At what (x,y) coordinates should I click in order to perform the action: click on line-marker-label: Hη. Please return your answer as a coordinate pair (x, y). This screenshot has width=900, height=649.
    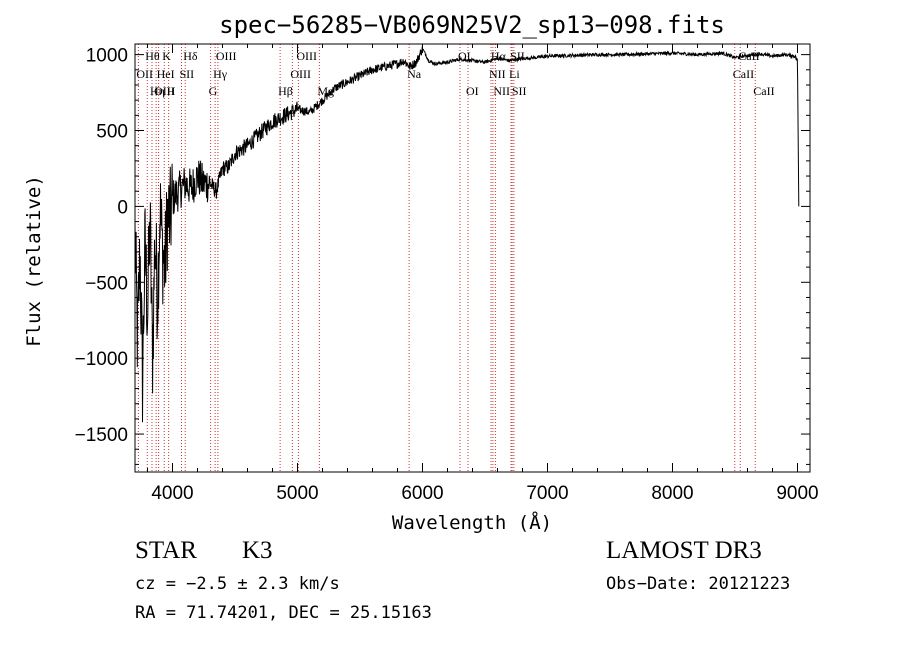
    Looking at the image, I should click on (157, 91).